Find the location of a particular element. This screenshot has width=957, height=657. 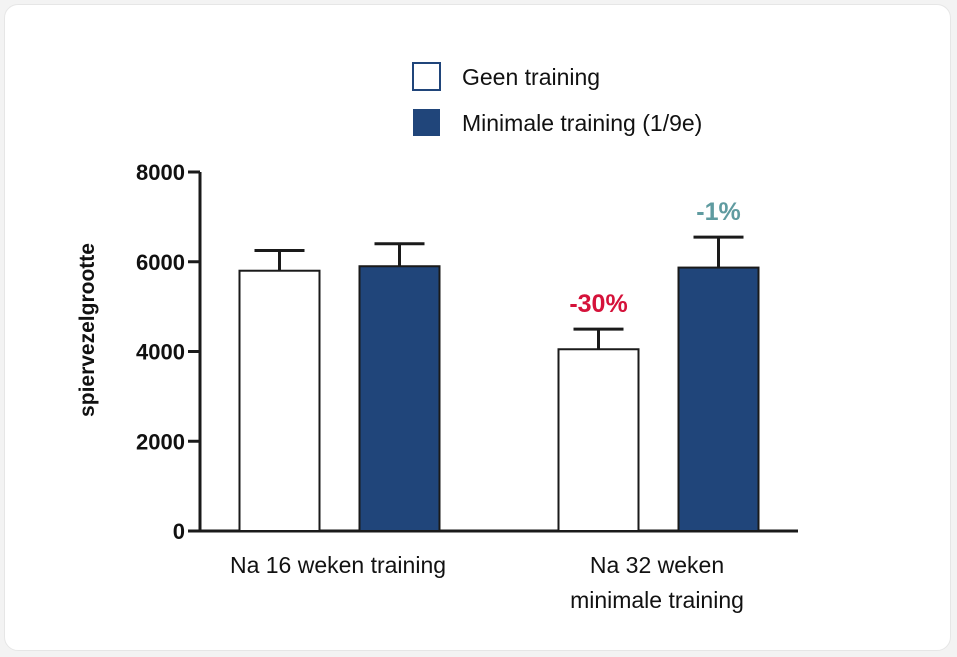

y-tick-label: 4000 is located at coordinates (160, 352).